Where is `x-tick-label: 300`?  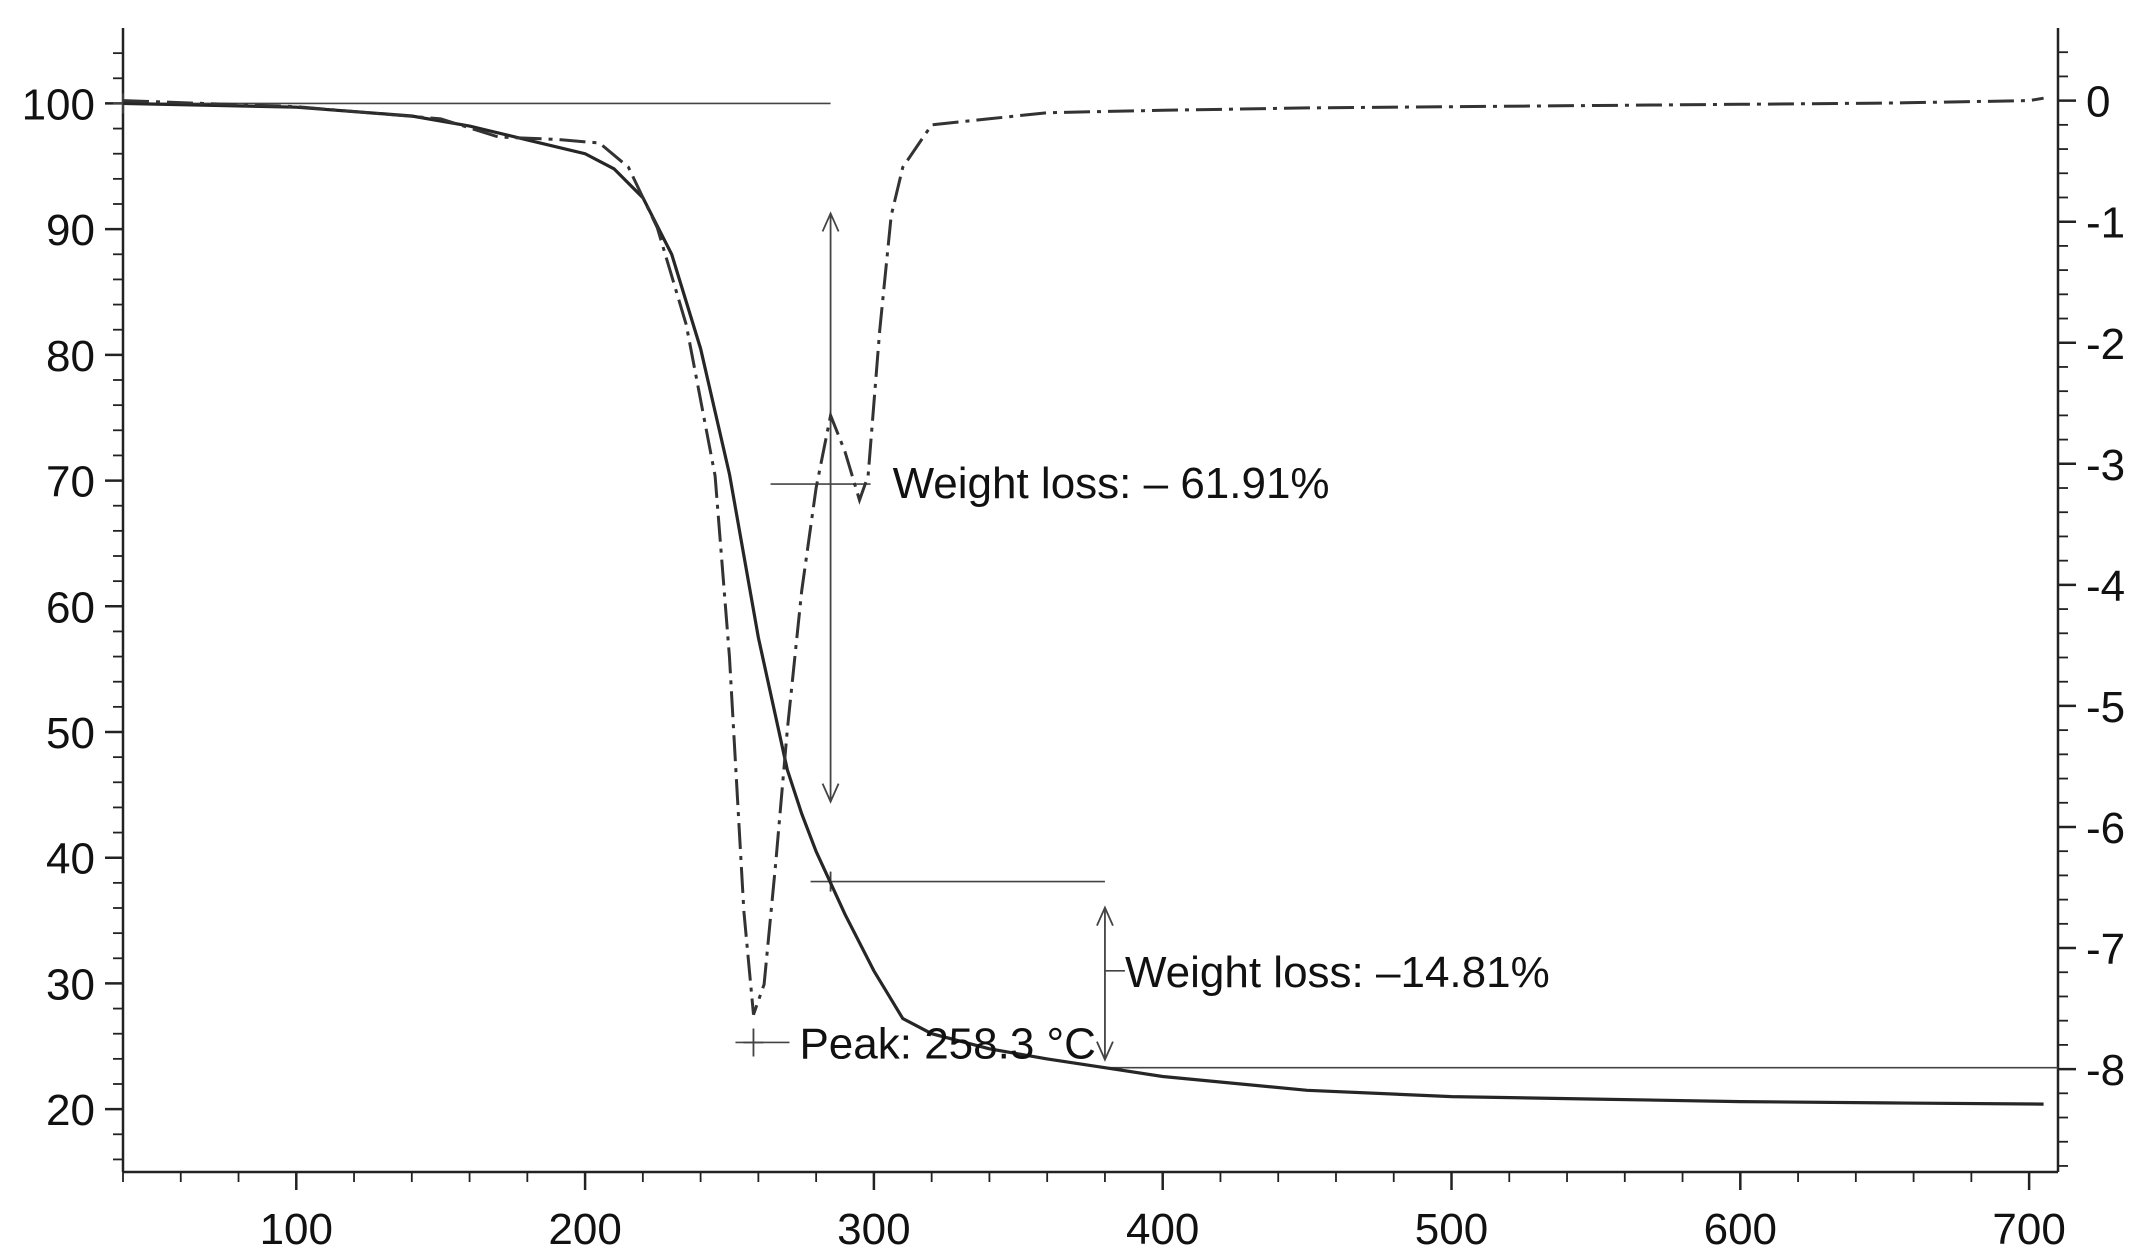
x-tick-label: 300 is located at coordinates (873, 1229).